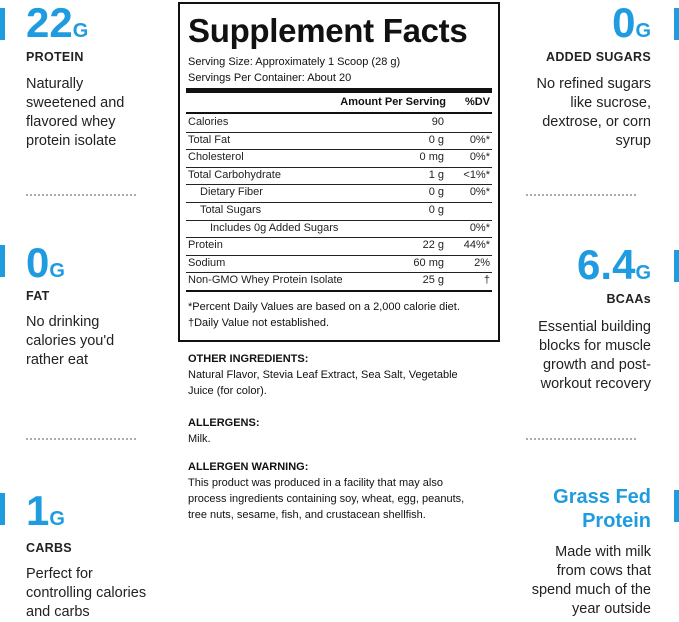 This screenshot has height=622, width=679. What do you see at coordinates (393, 102) in the screenshot?
I see `column-header: Amount Per Serving` at bounding box center [393, 102].